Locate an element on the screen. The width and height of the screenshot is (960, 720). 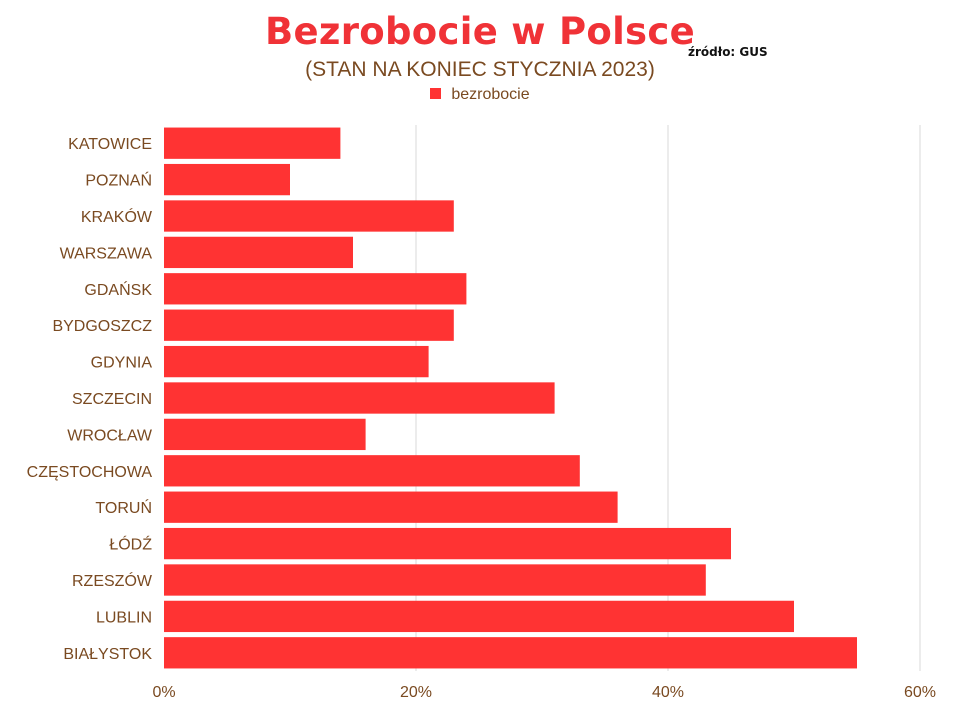
category-label: WROCŁAW is located at coordinates (110, 435).